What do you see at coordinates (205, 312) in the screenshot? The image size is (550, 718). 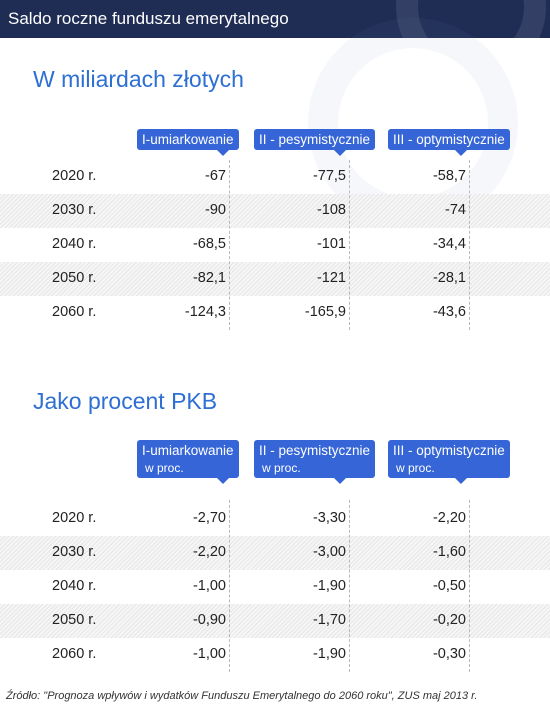 I see `cell-moderate: -124,3` at bounding box center [205, 312].